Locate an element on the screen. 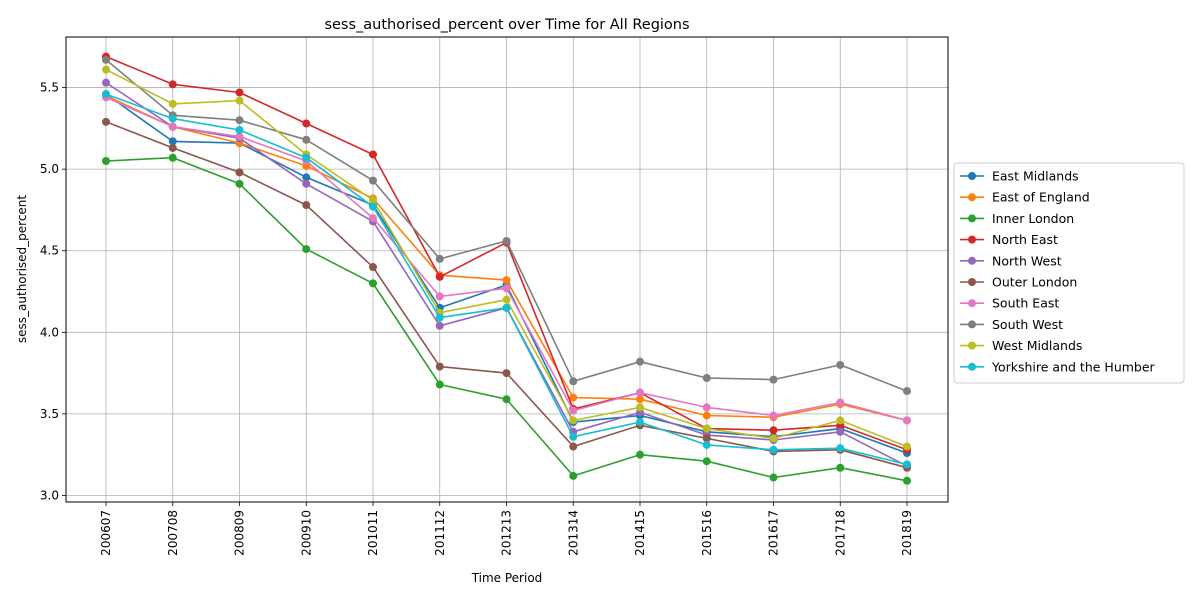 The width and height of the screenshot is (1200, 604). legend-item: West Midlands is located at coordinates (1021, 345).